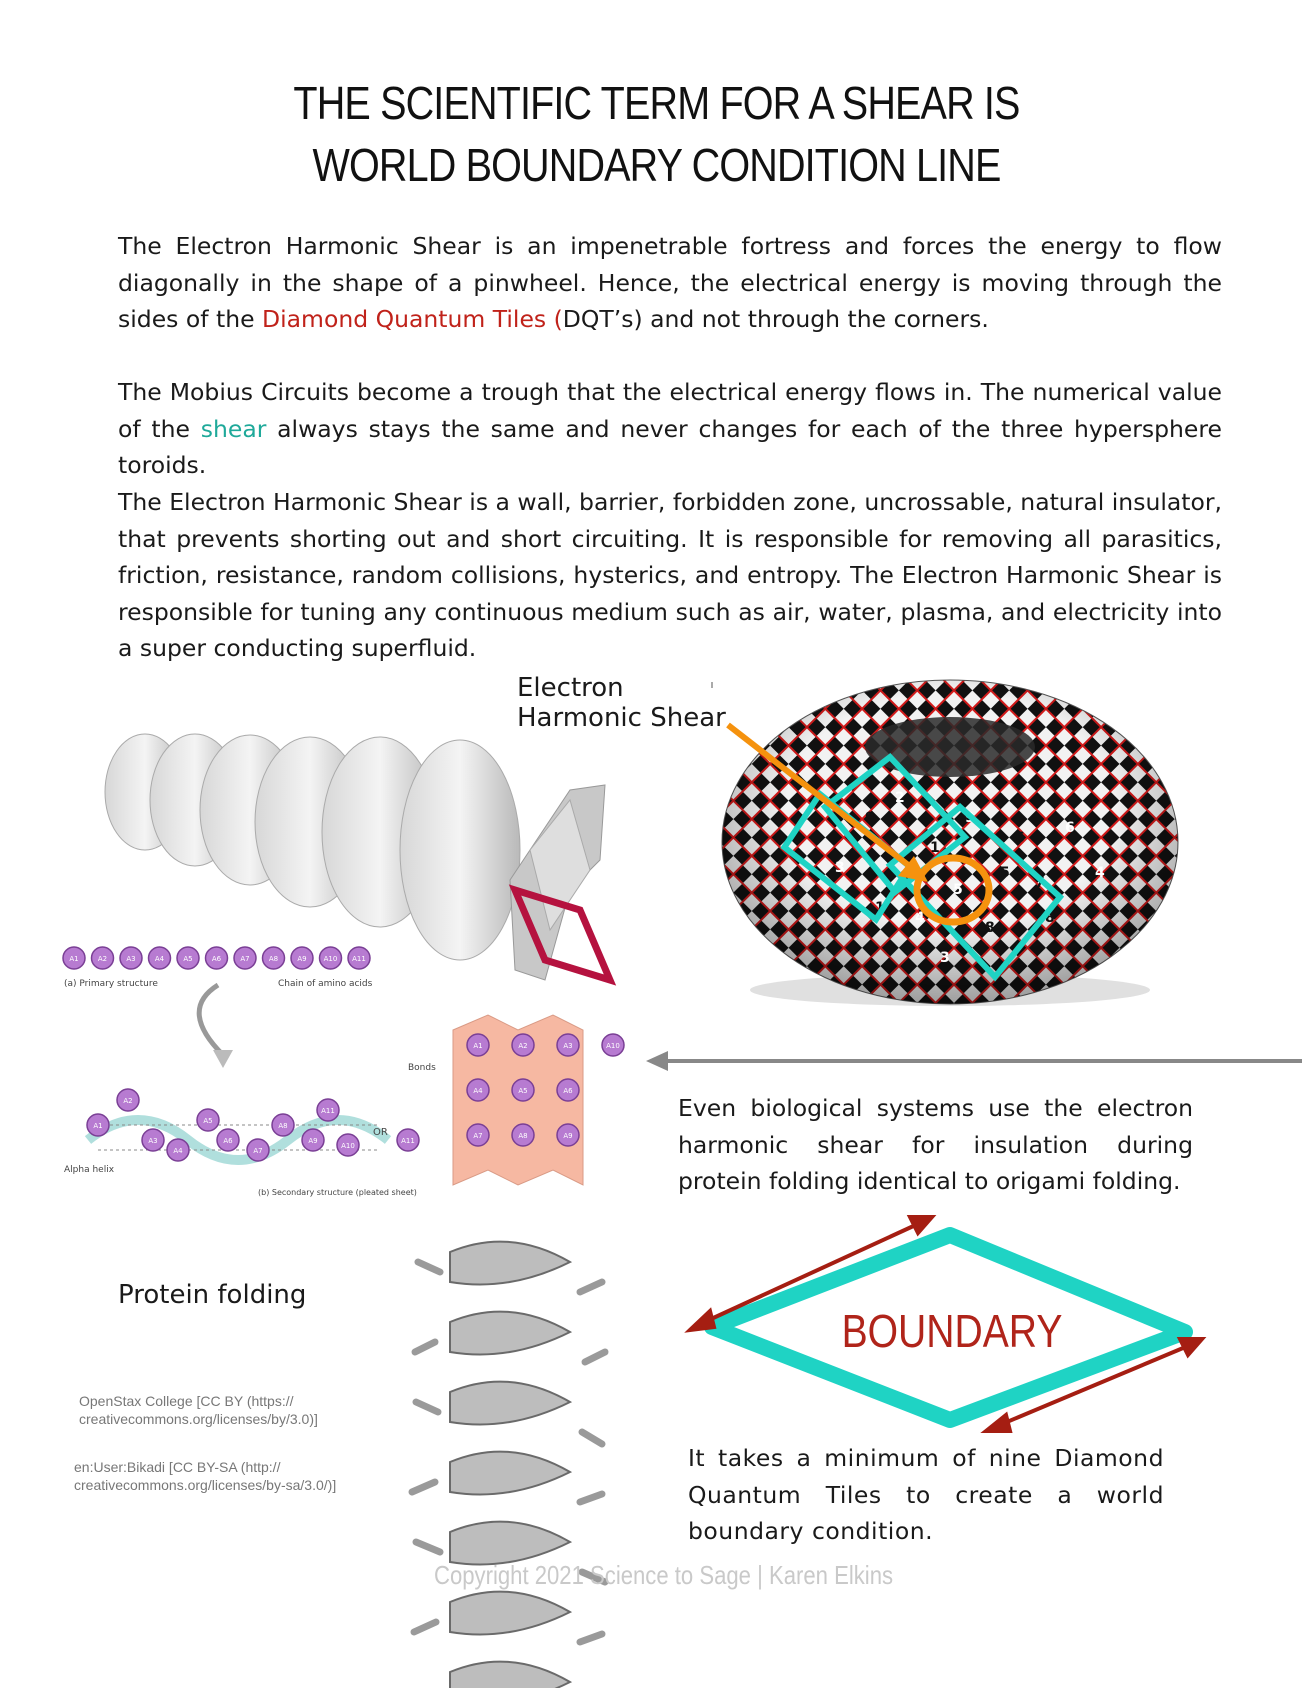 The width and height of the screenshot is (1313, 1688). I want to click on origami-segments, so click(355, 857).